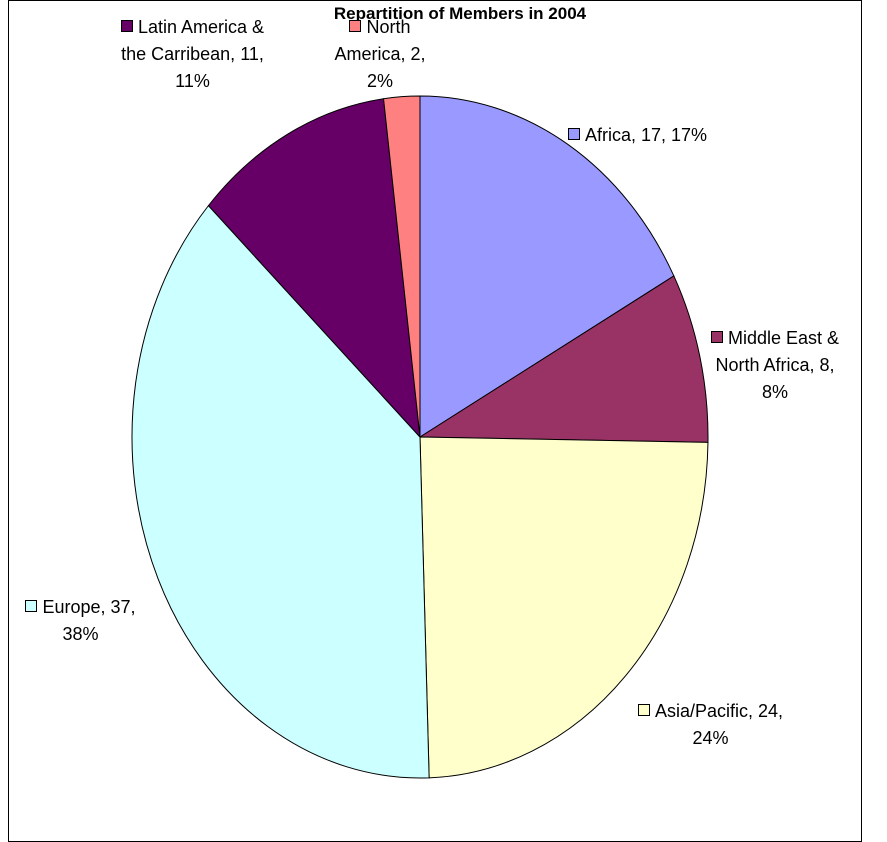 Image resolution: width=887 pixels, height=842 pixels. Describe the element at coordinates (249, 54) in the screenshot. I see `label-value: 11` at that location.